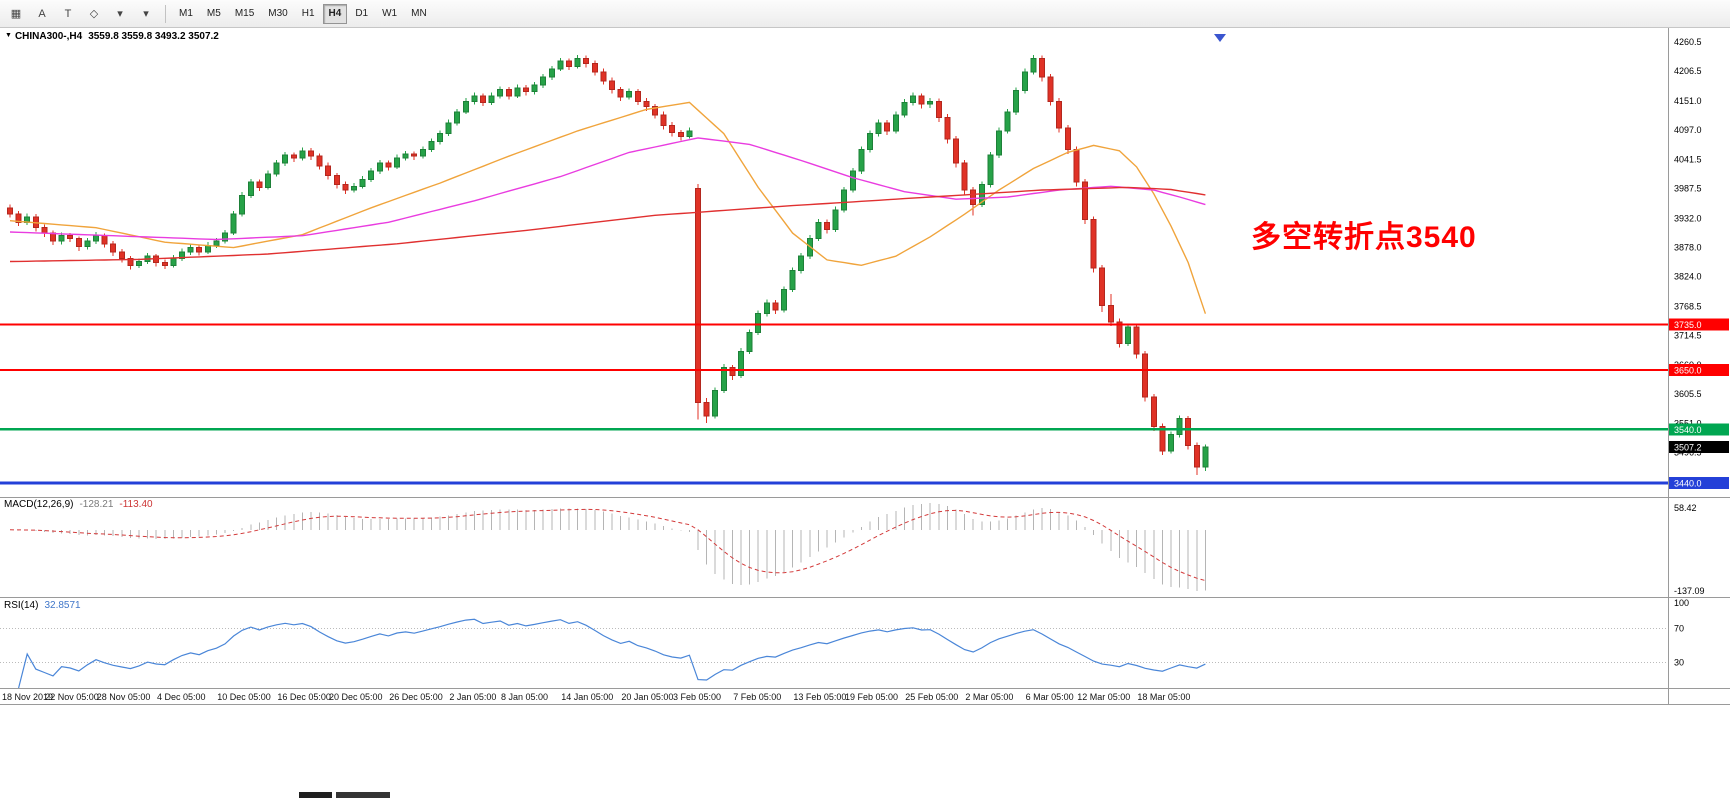 The image size is (1730, 798). What do you see at coordinates (308, 13) in the screenshot?
I see `timeframe-h1: H1` at bounding box center [308, 13].